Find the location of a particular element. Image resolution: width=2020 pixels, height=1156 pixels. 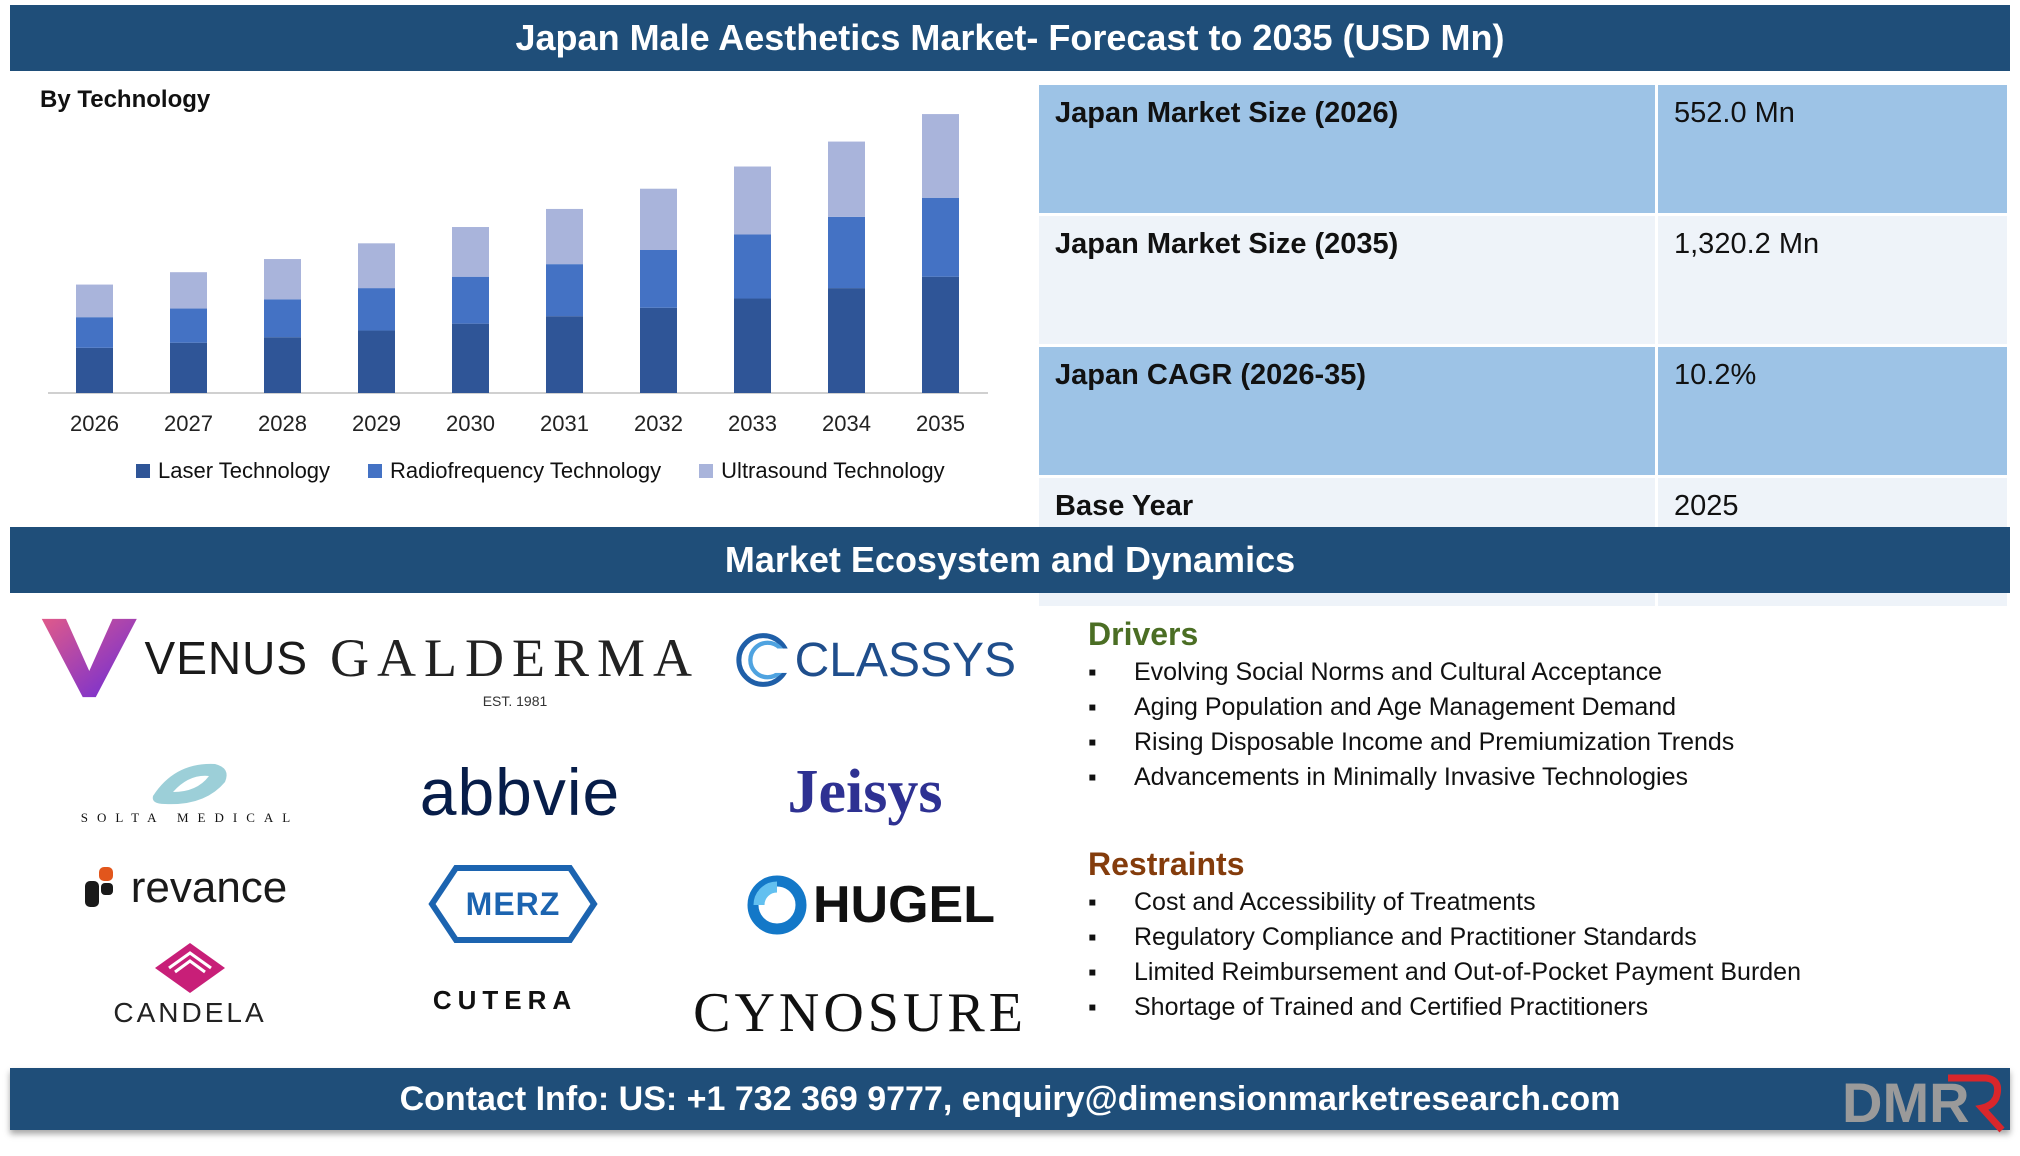

bar-segment-2032-ultrasound is located at coordinates (658, 219).